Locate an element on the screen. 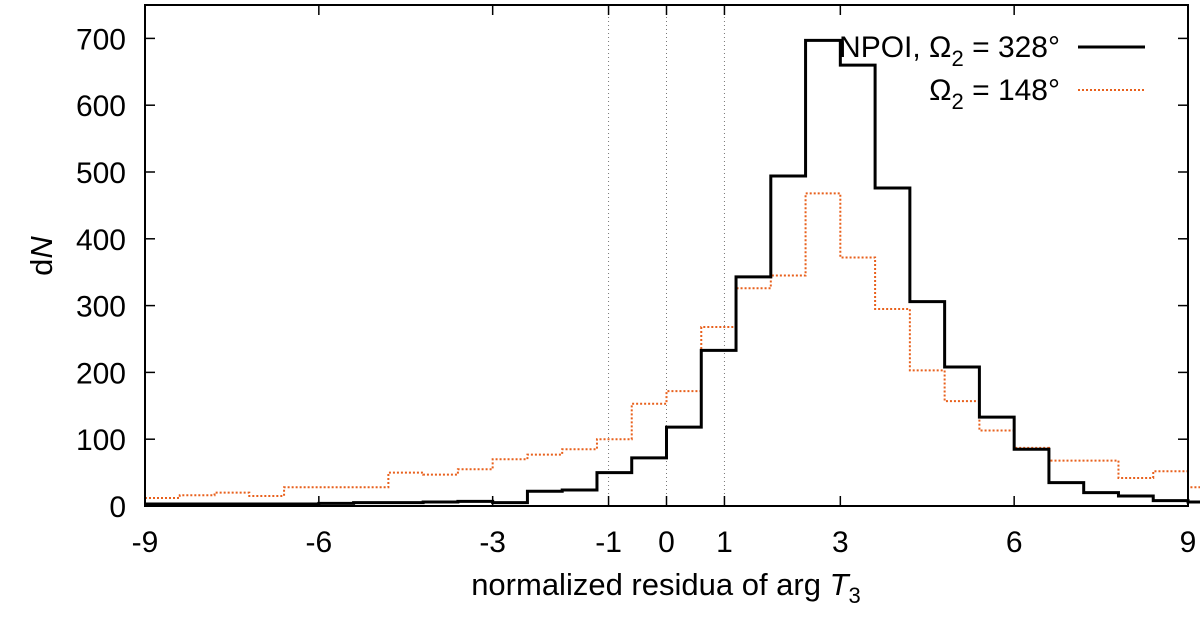 This screenshot has height=623, width=1200. x-tick-label: 6 is located at coordinates (1014, 542).